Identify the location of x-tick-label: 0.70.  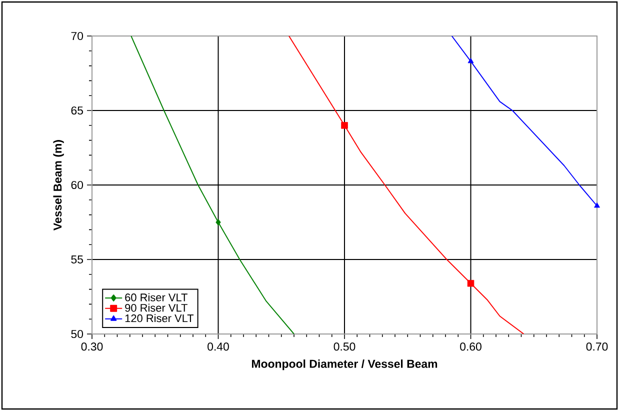
(597, 346).